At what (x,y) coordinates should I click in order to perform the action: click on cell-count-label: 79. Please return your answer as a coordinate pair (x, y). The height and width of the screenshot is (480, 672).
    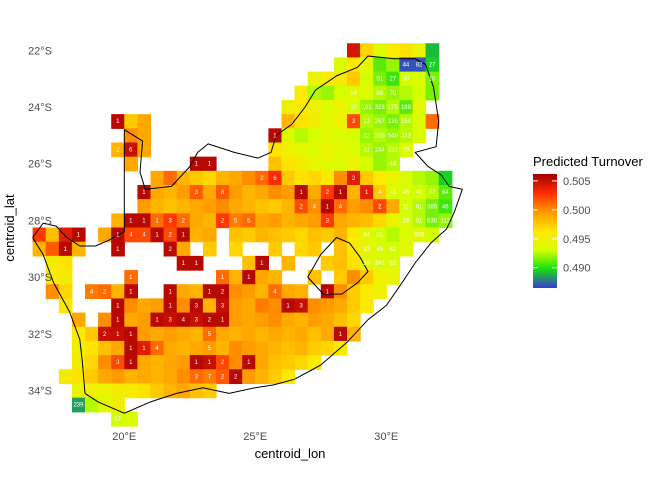
    Looking at the image, I should click on (406, 151).